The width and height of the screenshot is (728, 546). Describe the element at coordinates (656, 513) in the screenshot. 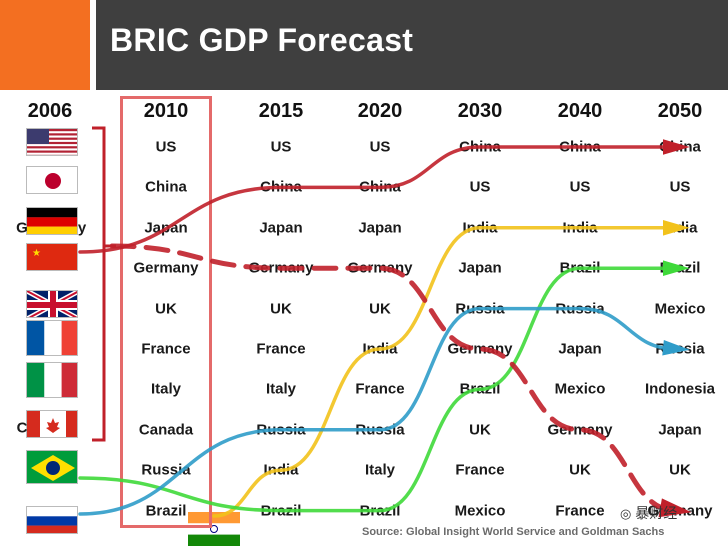

I see `watermark-text: 暴财经` at that location.